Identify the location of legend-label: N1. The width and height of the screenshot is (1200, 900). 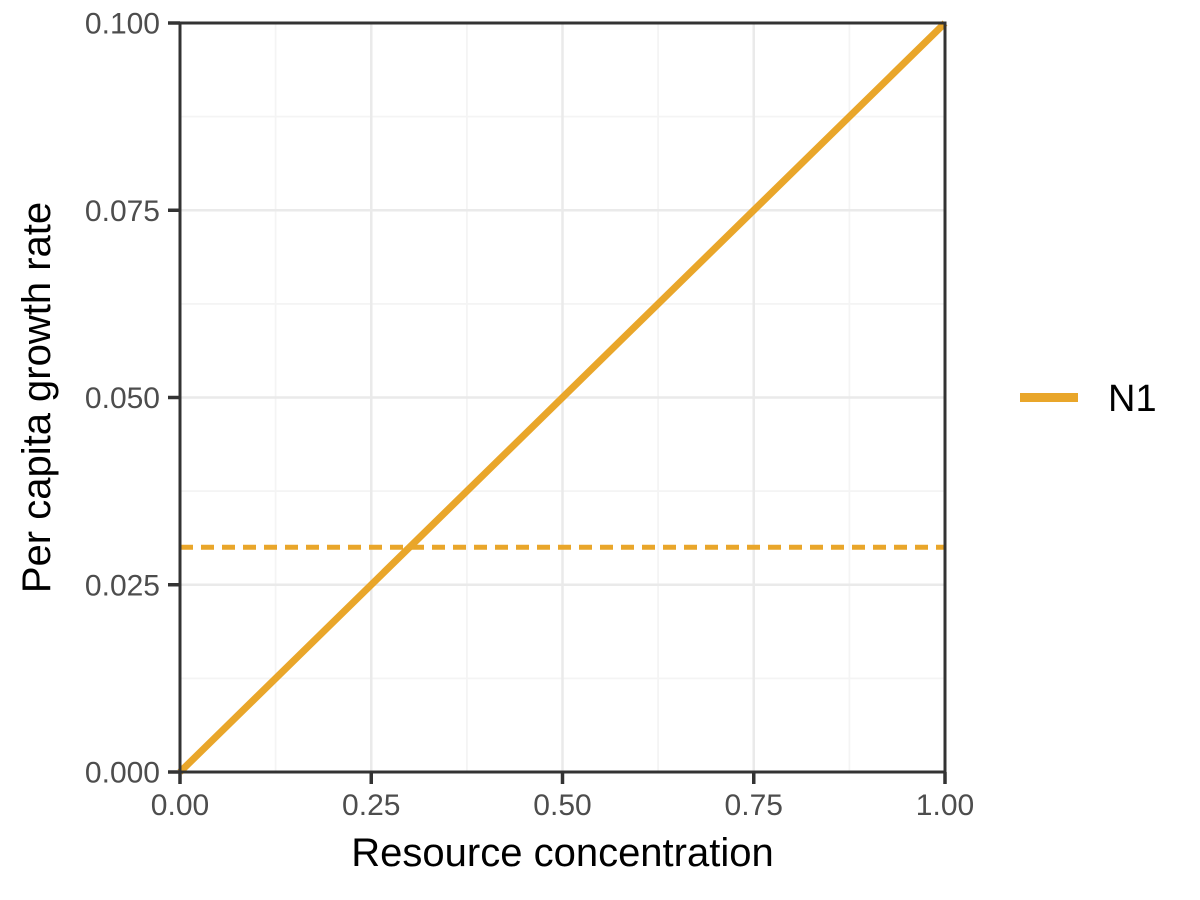
(1132, 399).